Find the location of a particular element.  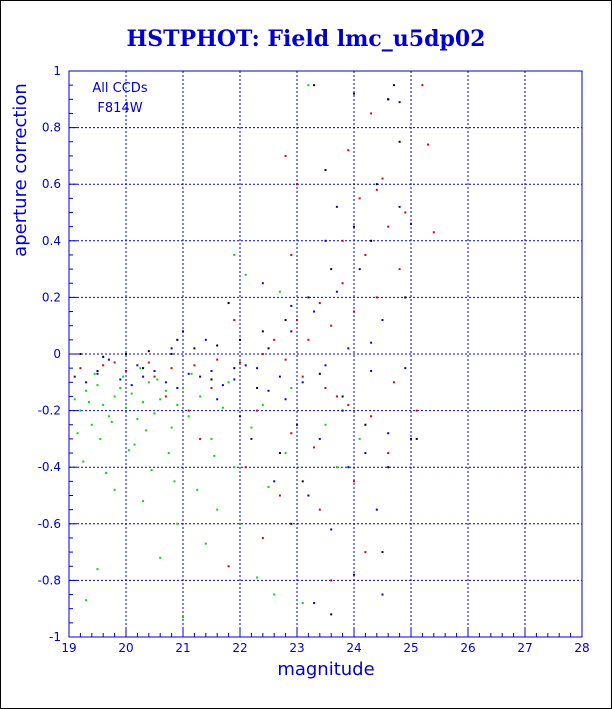

y-tick-label: 0.8 is located at coordinates (51, 128).